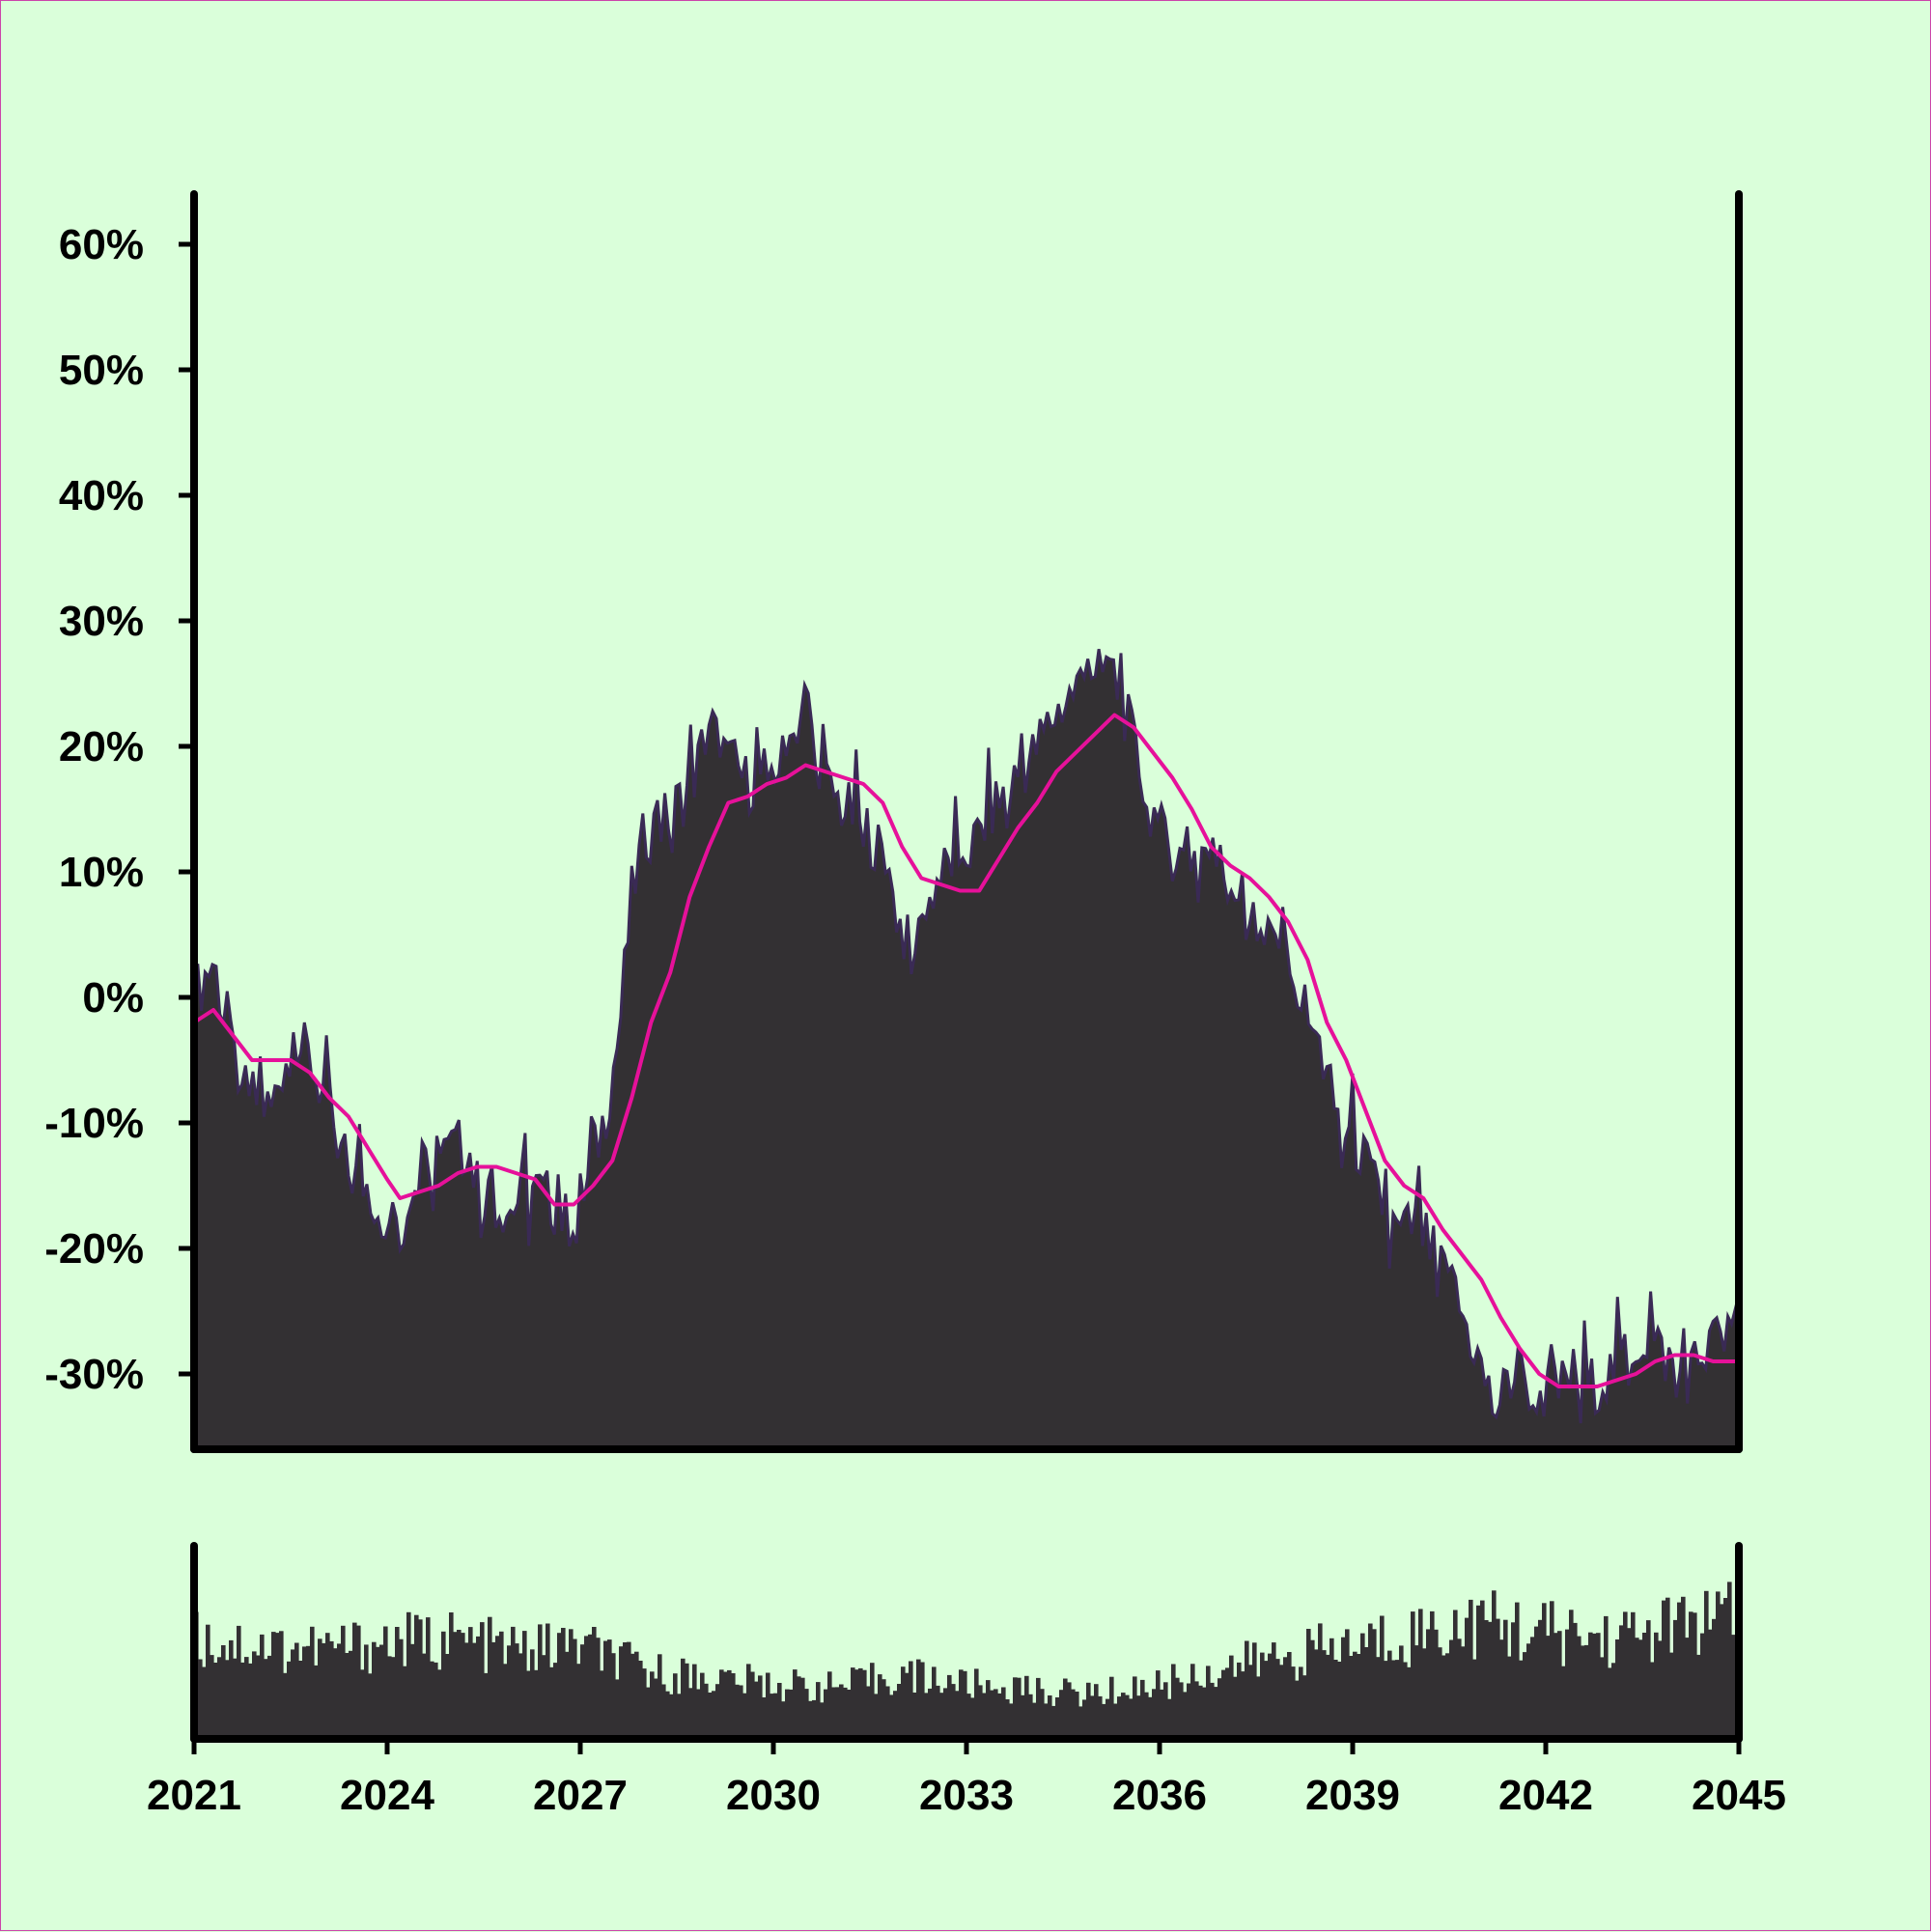  I want to click on y-tick-label: 10%, so click(101, 873).